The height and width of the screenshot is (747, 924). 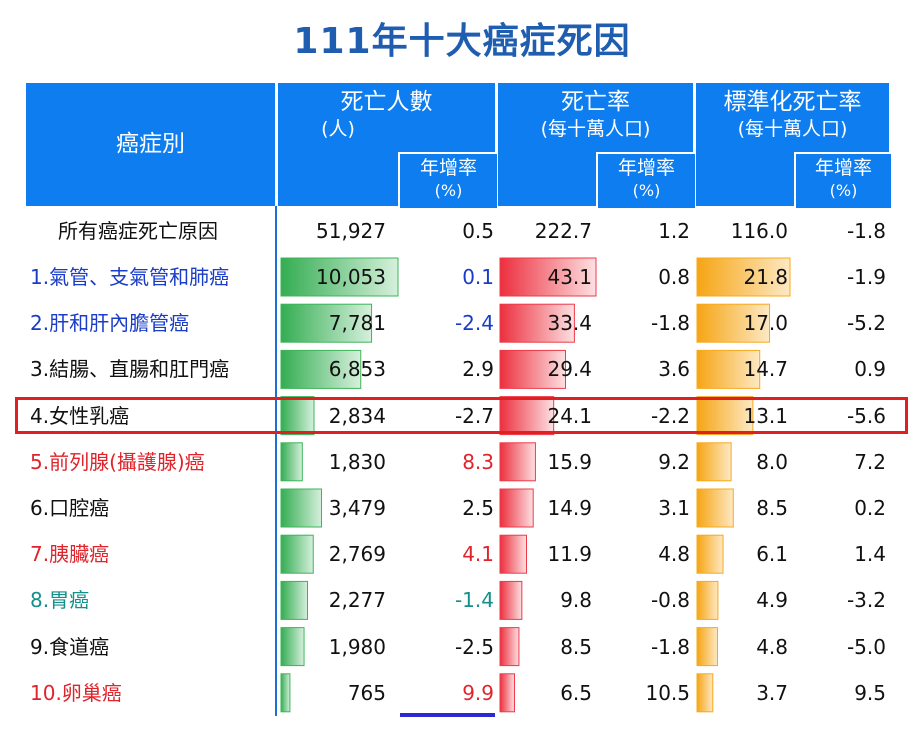 I want to click on row-name: 5.前列腺(攝護腺)癌, so click(x=117, y=461).